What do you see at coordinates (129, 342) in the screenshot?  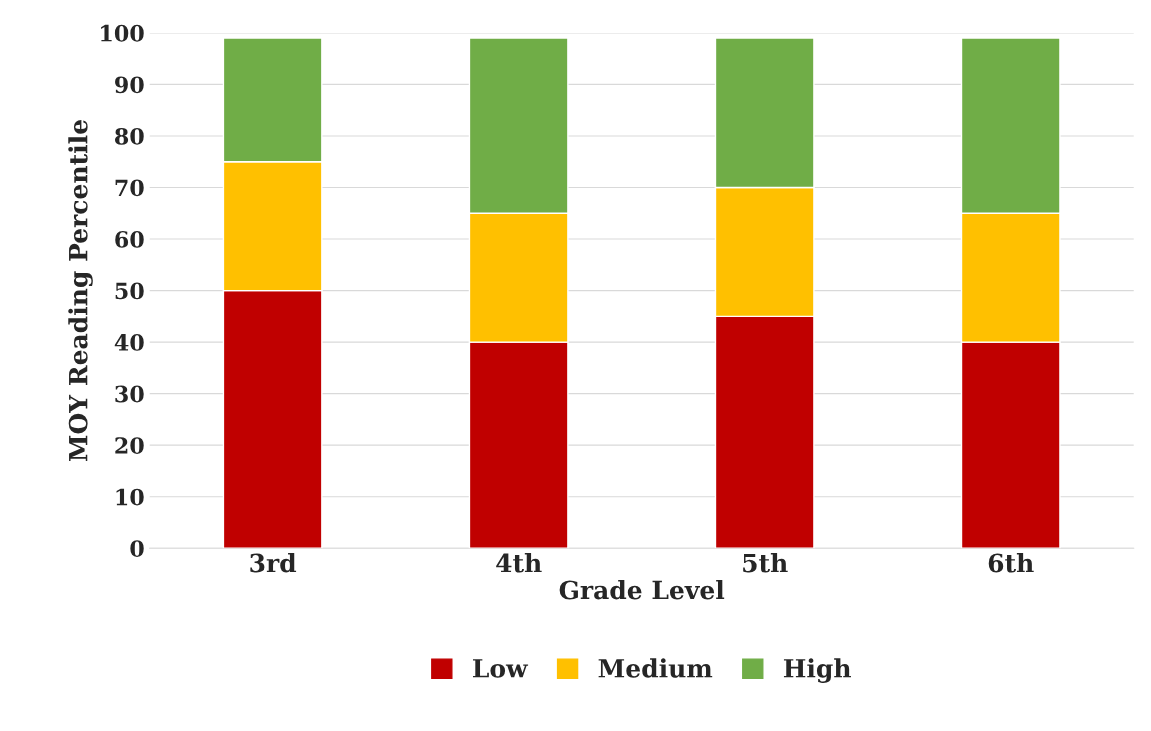 I see `y-tick-label: 40` at bounding box center [129, 342].